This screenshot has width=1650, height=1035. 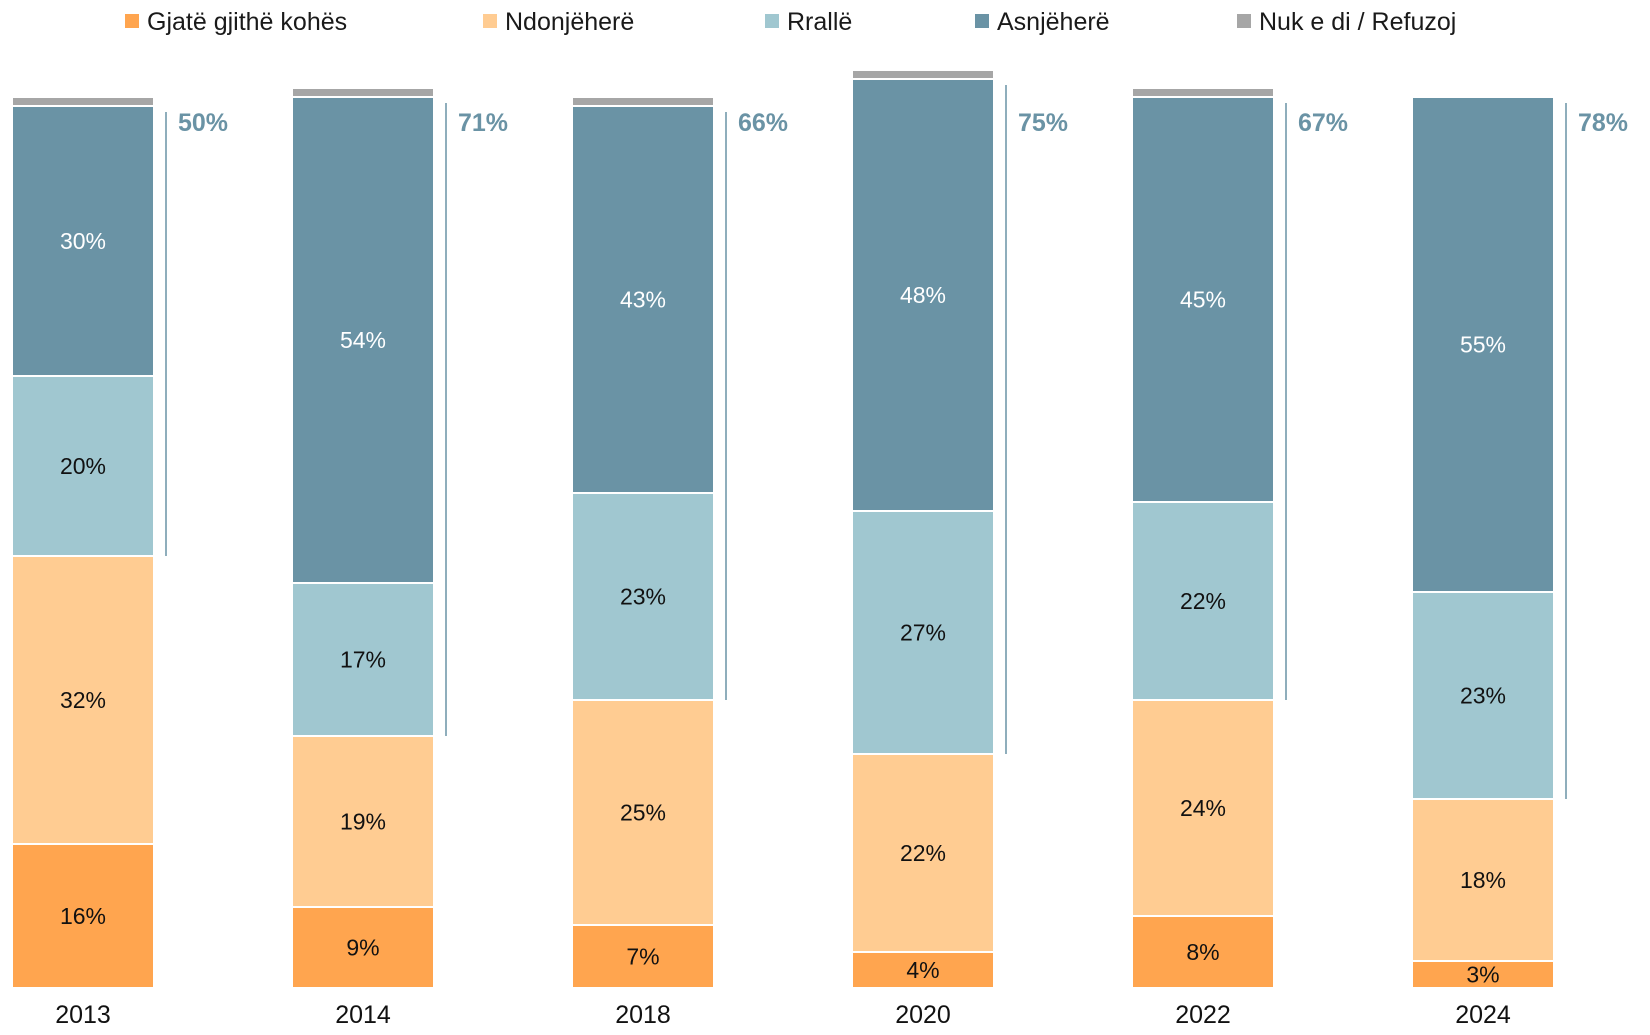 I want to click on data-label-2018-series-0: 7%, so click(x=642, y=957).